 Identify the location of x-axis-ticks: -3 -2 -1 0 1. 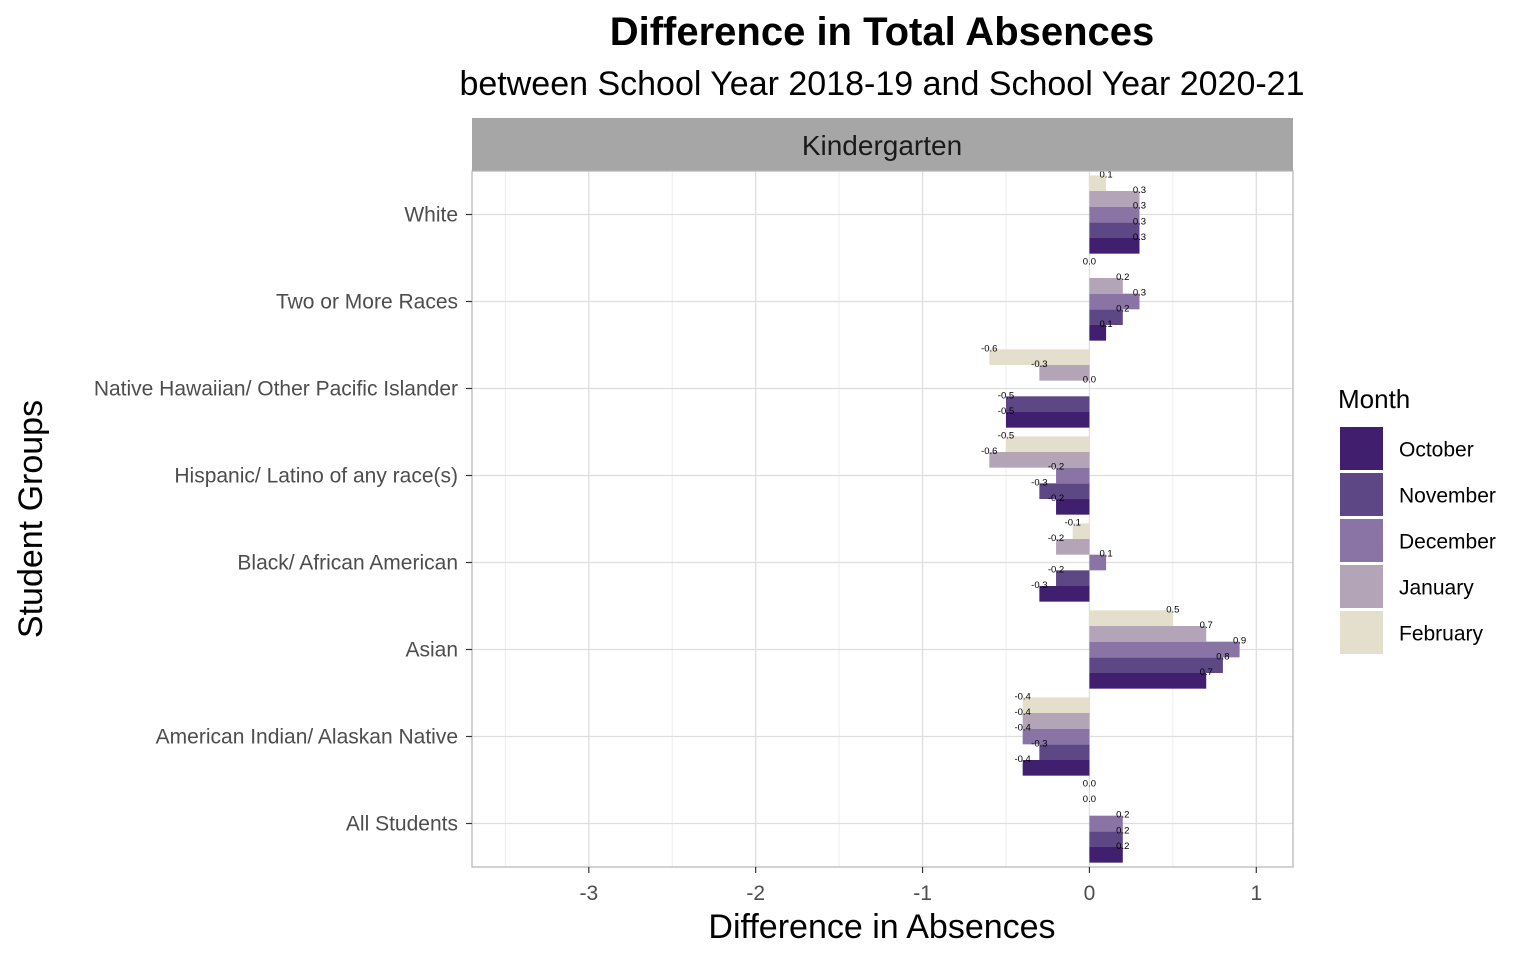
(920, 886).